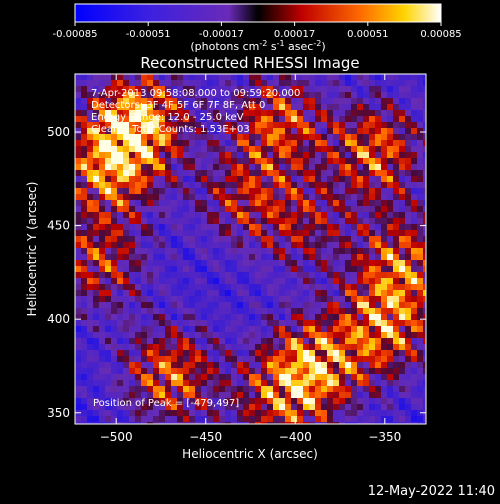 This screenshot has width=500, height=504. Describe the element at coordinates (116, 437) in the screenshot. I see `x-tick-label: −500` at that location.